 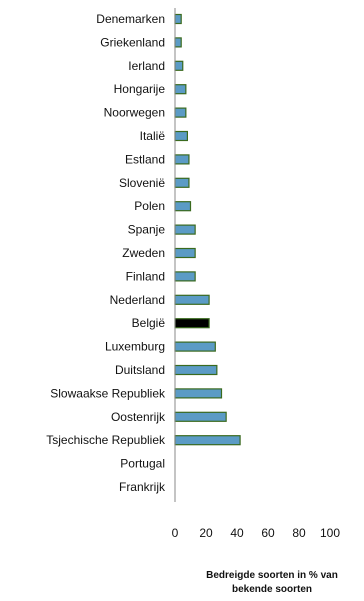 What do you see at coordinates (185, 229) in the screenshot?
I see `bar-spanje` at bounding box center [185, 229].